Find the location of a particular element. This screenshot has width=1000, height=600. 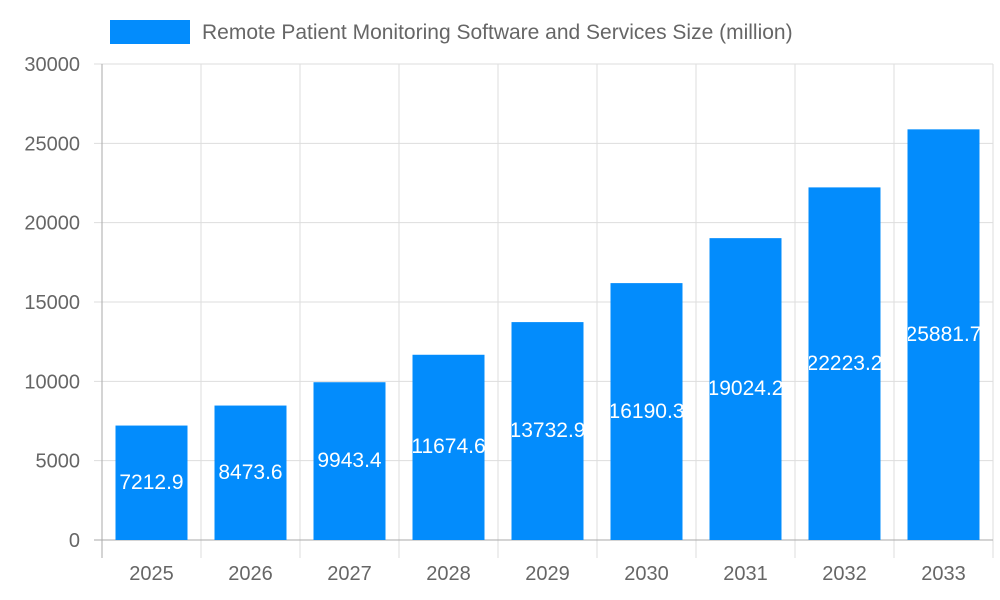

data-label: 7212.9 is located at coordinates (152, 484).